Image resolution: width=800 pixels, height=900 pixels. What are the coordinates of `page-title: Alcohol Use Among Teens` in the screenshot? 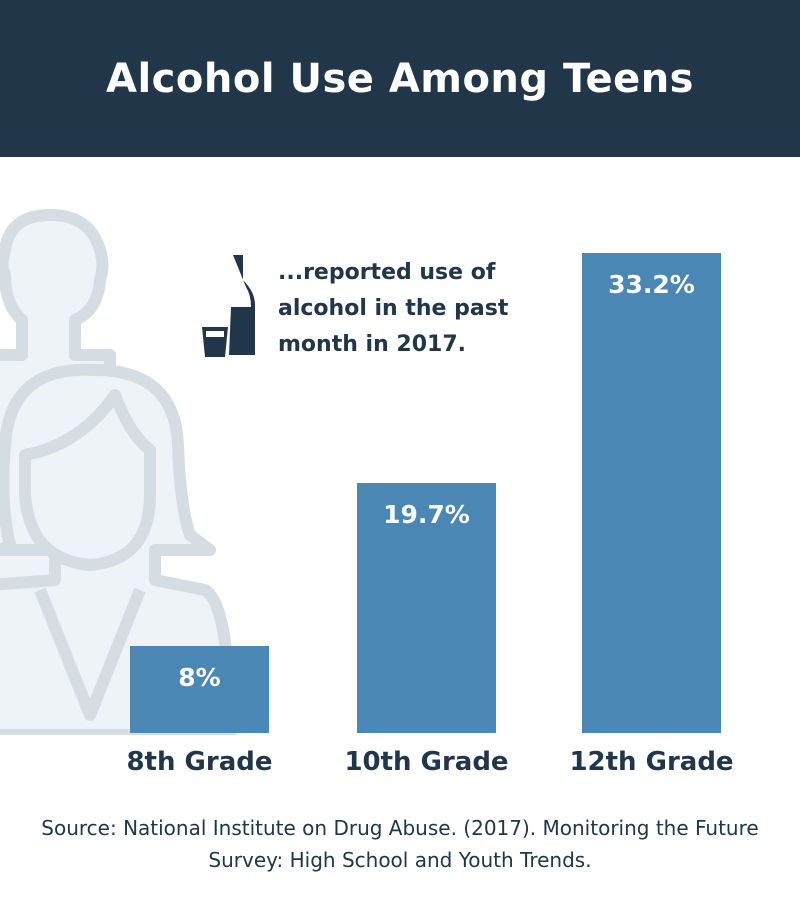 It's located at (400, 78).